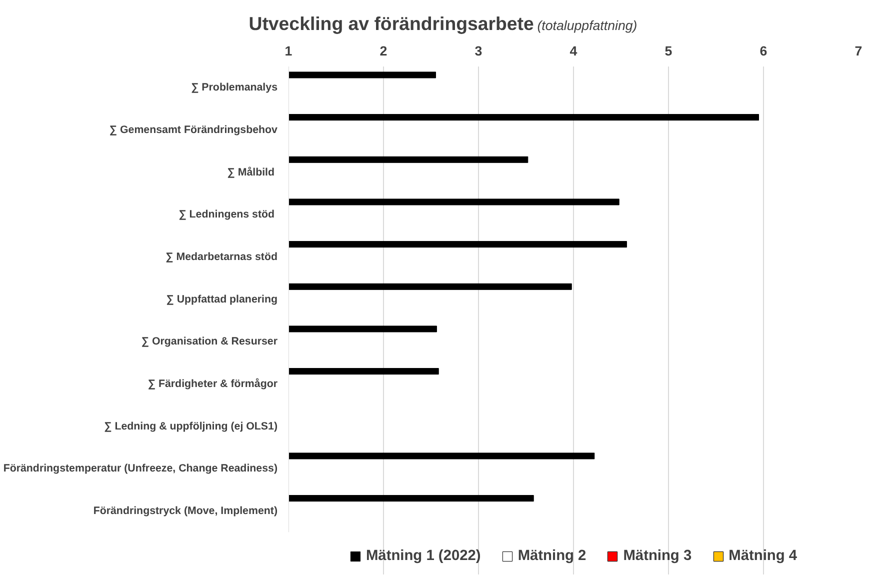 The image size is (880, 582). I want to click on legend-label: Mätning 1 (2022), so click(423, 556).